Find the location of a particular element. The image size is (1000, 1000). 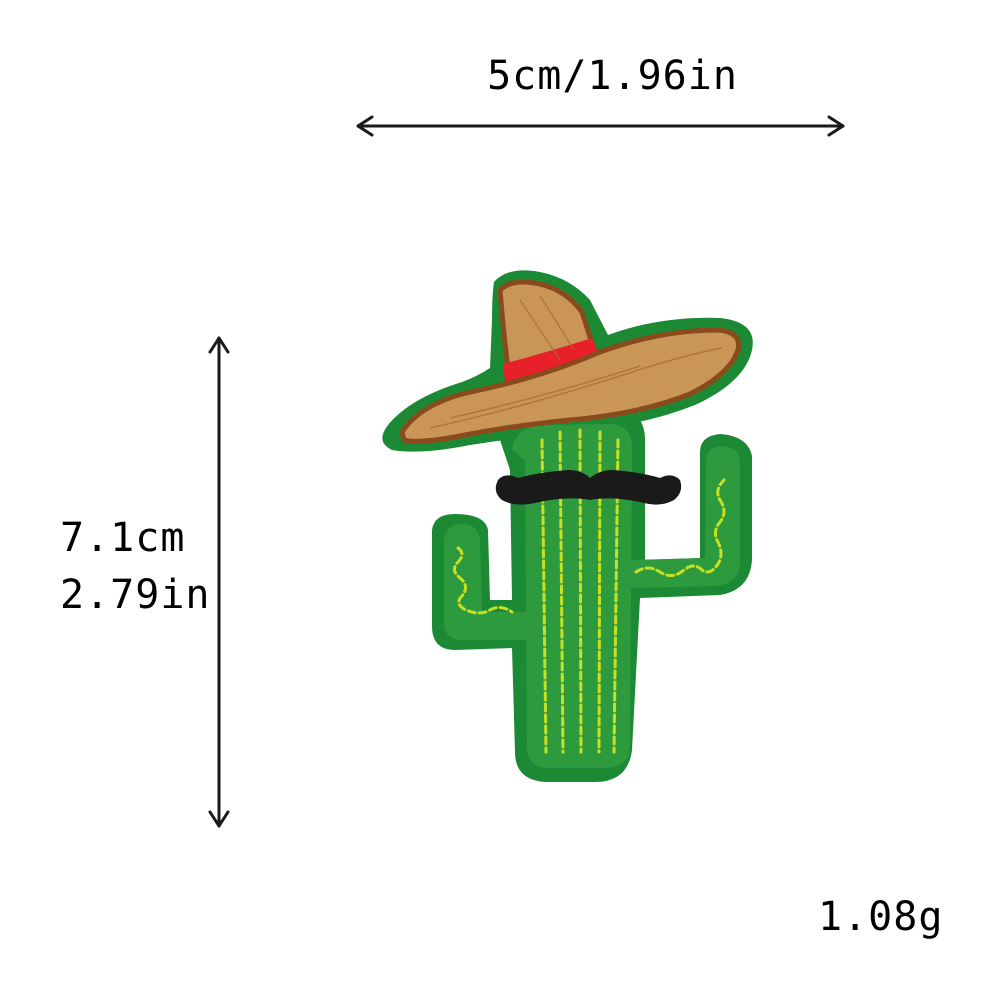

weight-label: 1.08g is located at coordinates (881, 917).